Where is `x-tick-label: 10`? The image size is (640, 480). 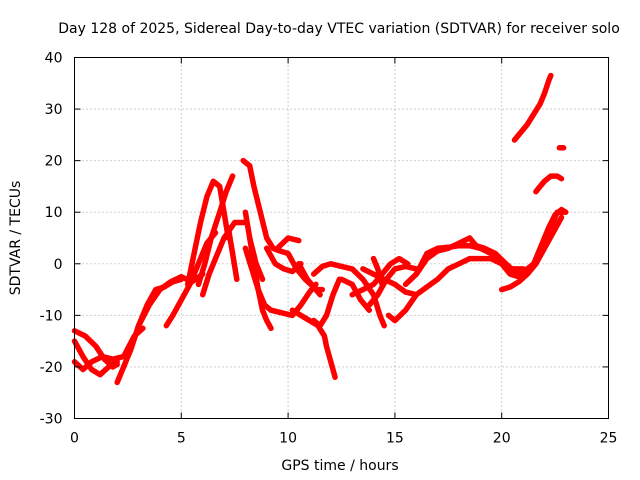 x-tick-label: 10 is located at coordinates (288, 439).